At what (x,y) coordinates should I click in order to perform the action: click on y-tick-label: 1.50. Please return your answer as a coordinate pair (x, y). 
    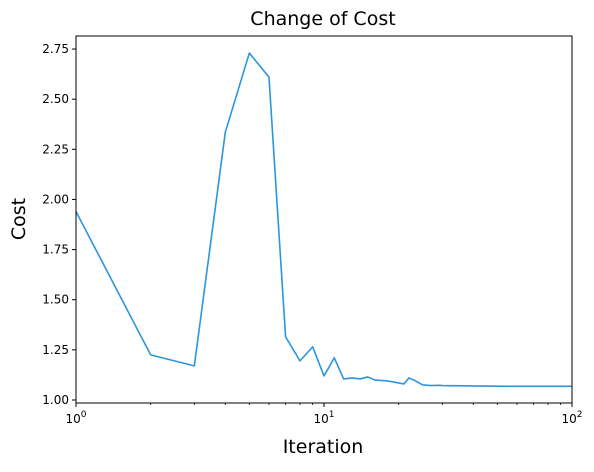
    Looking at the image, I should click on (55, 300).